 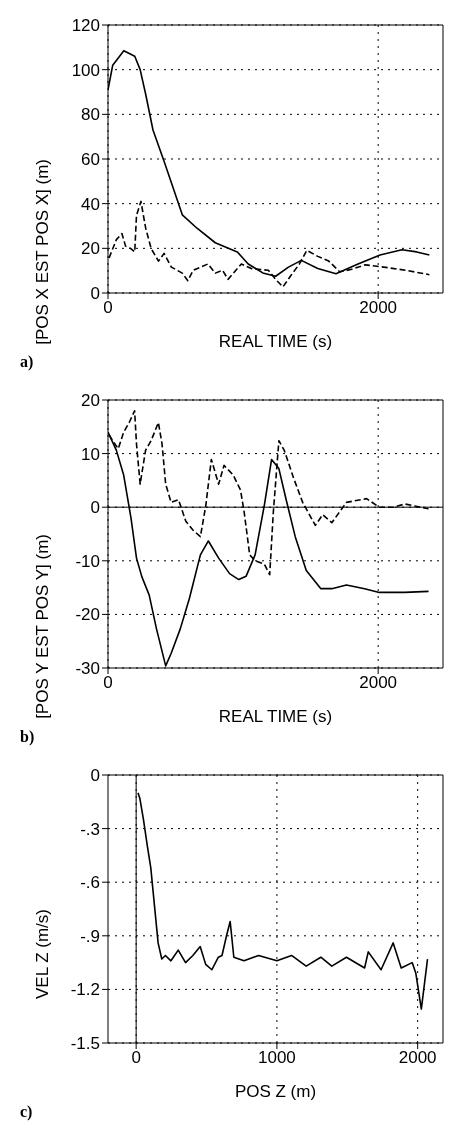 What do you see at coordinates (136, 1058) in the screenshot?
I see `x-tick-label: 0` at bounding box center [136, 1058].